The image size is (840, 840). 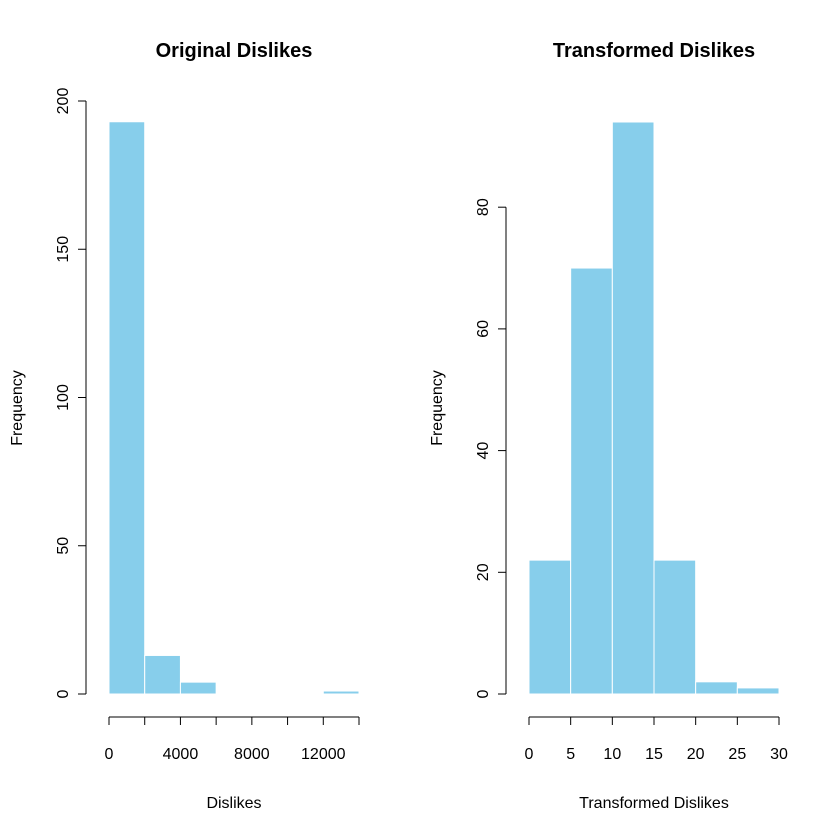 What do you see at coordinates (654, 754) in the screenshot?
I see `x-tick-label: 15` at bounding box center [654, 754].